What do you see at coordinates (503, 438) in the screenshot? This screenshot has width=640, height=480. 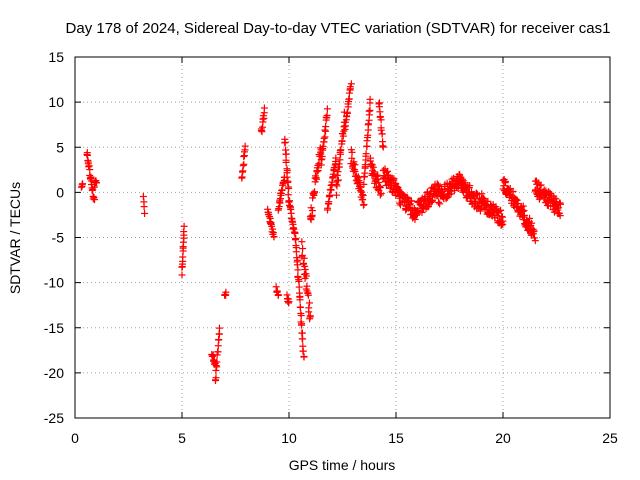 I see `x-tick-label: 20` at bounding box center [503, 438].